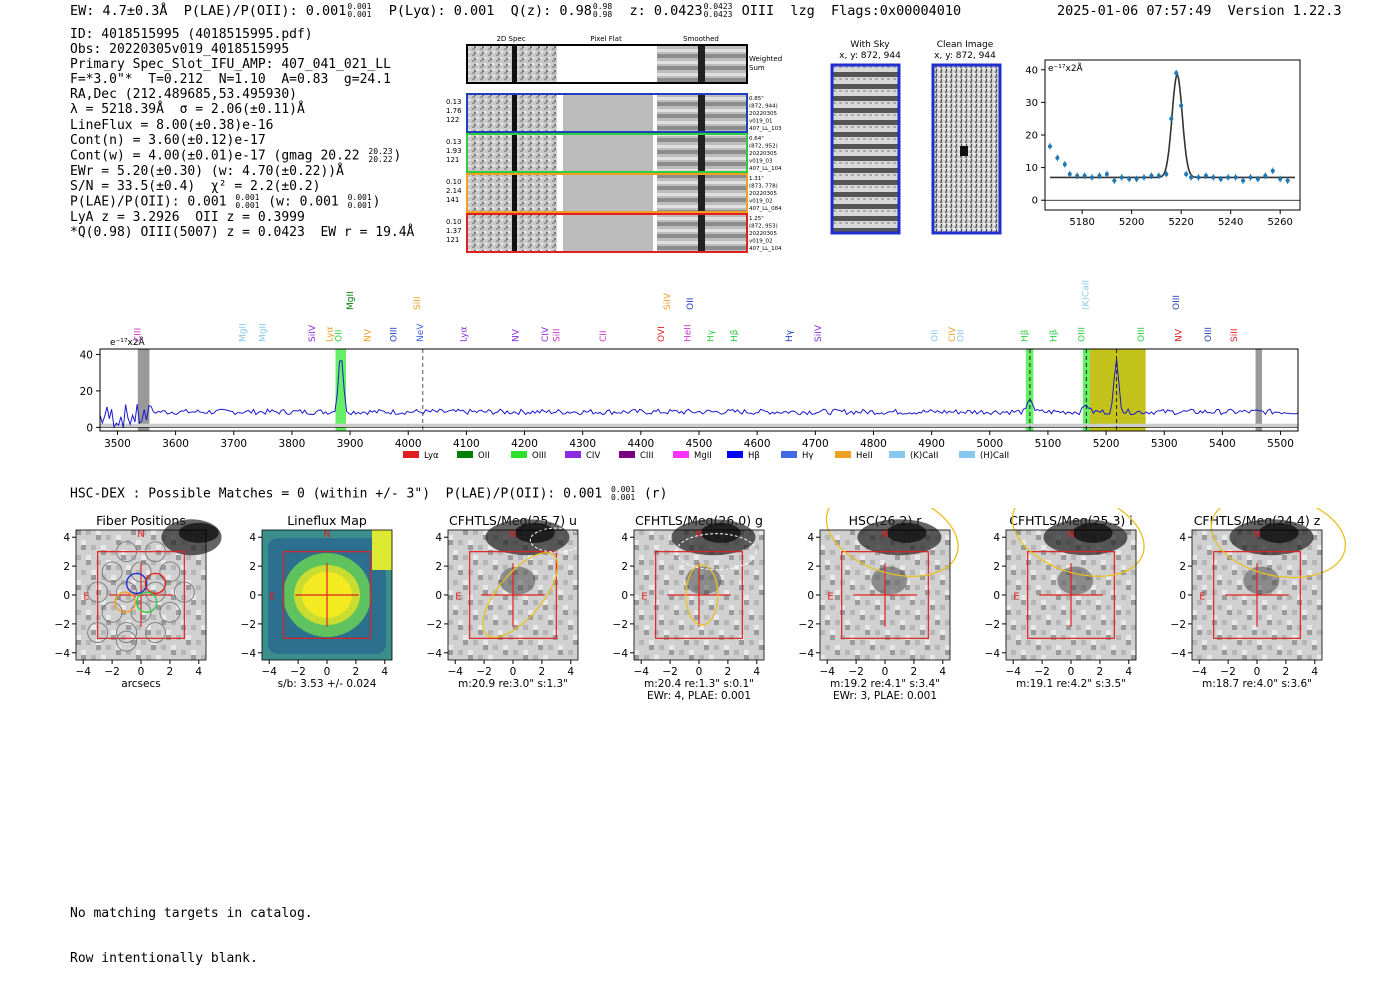  What do you see at coordinates (699, 444) in the screenshot?
I see `spectrum-xtick: 4500` at bounding box center [699, 444].